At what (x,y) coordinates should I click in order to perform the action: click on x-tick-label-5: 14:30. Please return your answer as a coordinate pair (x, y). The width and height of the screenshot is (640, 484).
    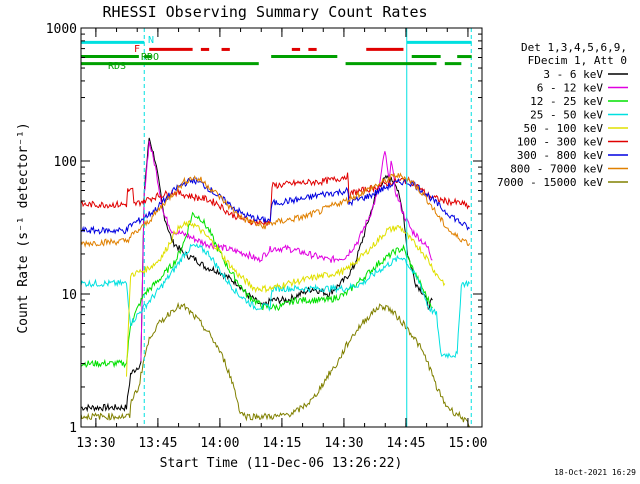
    Looking at the image, I should click on (343, 443).